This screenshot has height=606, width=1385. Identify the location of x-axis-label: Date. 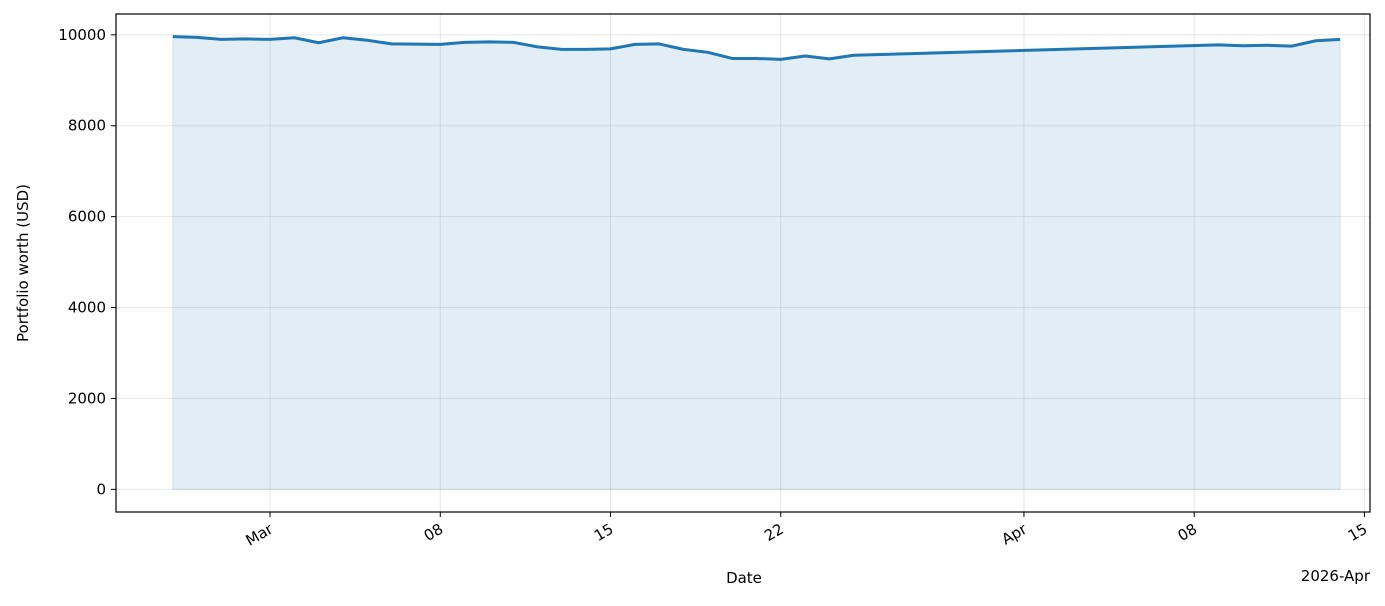
(744, 578).